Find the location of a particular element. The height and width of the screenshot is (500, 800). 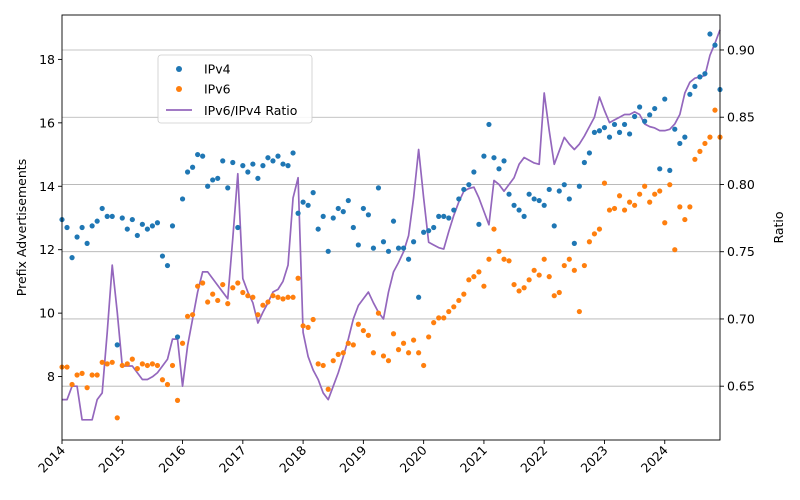

y2-tick-label: 0.70 is located at coordinates (741, 318).